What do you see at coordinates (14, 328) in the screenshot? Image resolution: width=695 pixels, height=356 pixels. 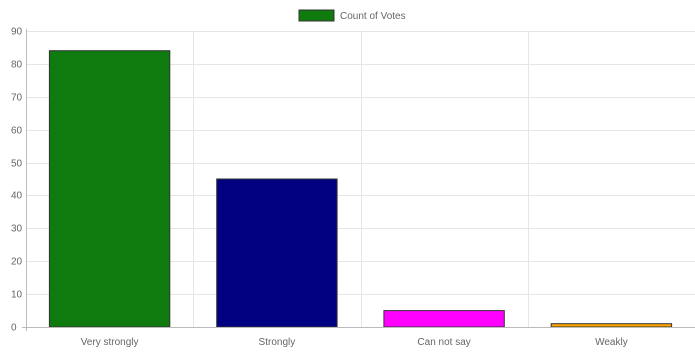 I see `y-tick-label: 0` at bounding box center [14, 328].